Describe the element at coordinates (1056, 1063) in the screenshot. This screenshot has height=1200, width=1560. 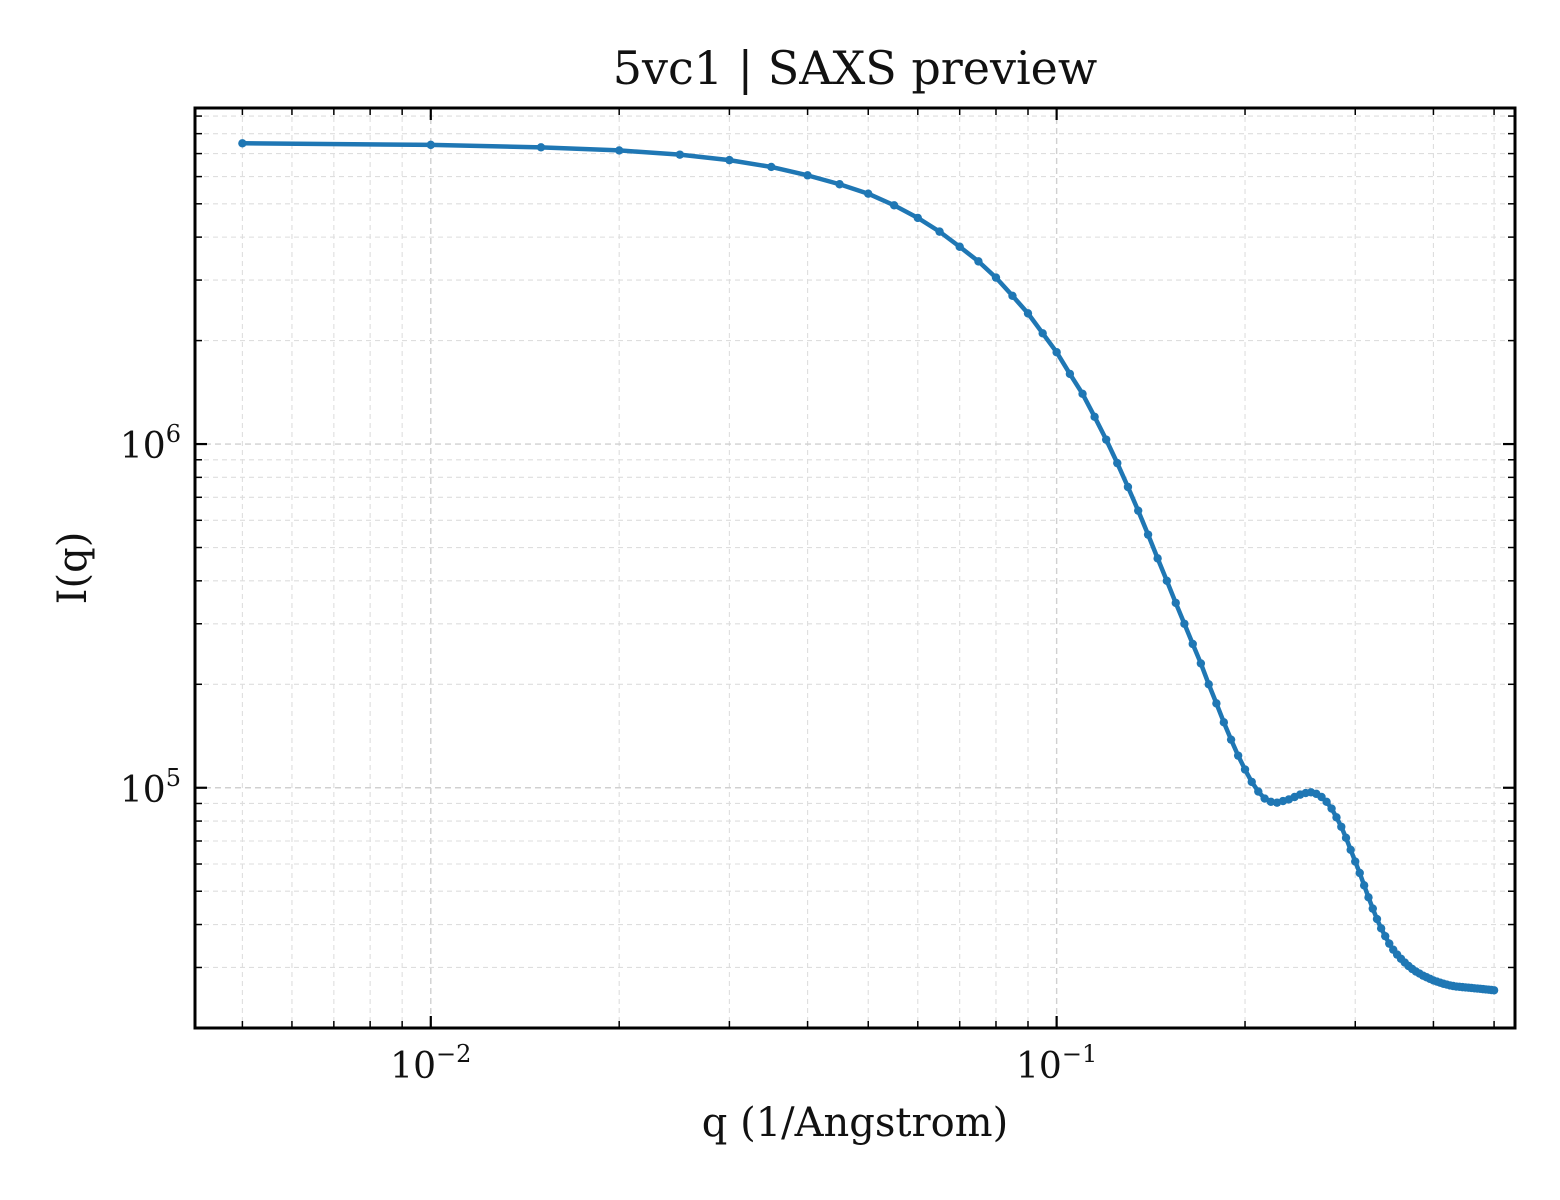
I see `x-tick-label: 10⁻¹` at that location.